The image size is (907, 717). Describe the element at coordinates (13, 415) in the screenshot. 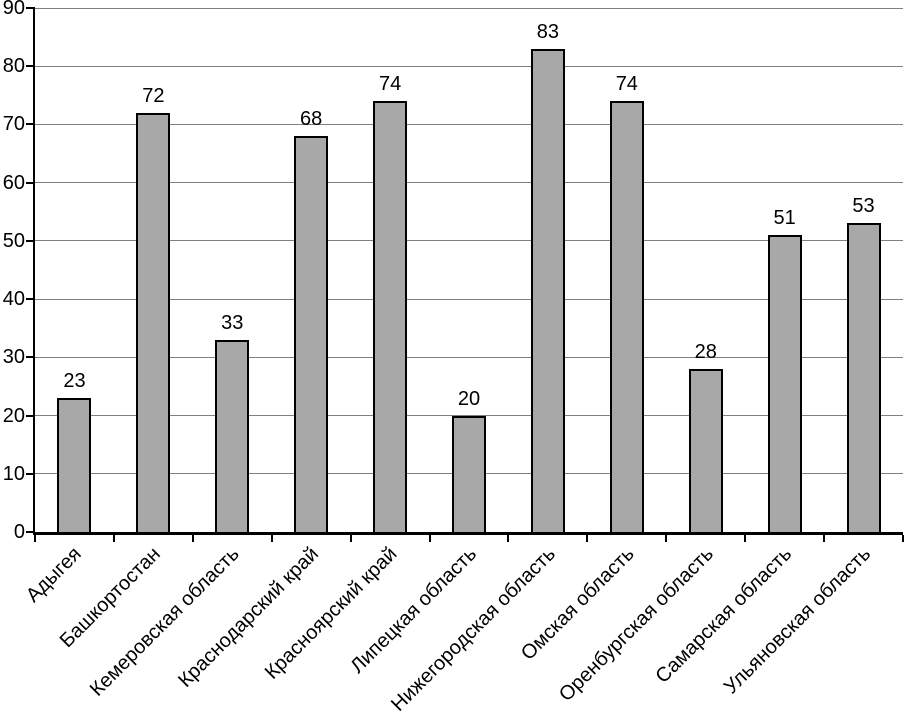

I see `y-axis-tick-label: 20` at that location.